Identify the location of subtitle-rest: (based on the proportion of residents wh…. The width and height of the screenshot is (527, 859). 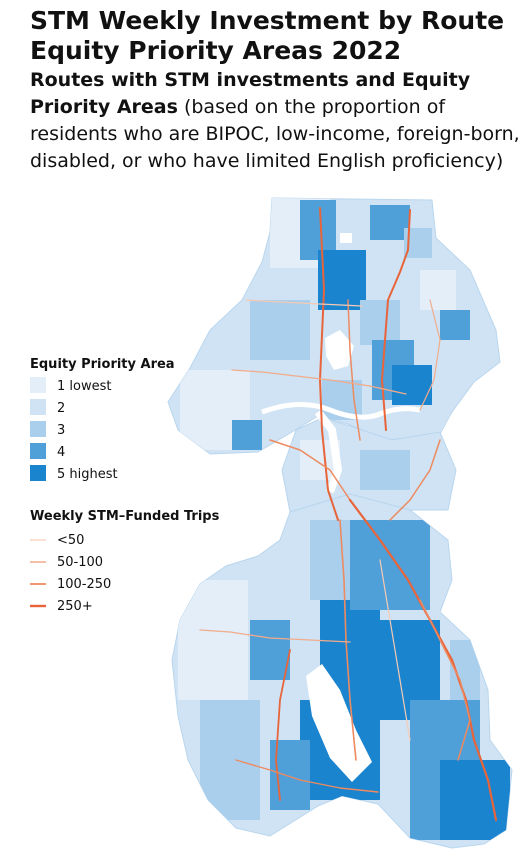
(275, 134).